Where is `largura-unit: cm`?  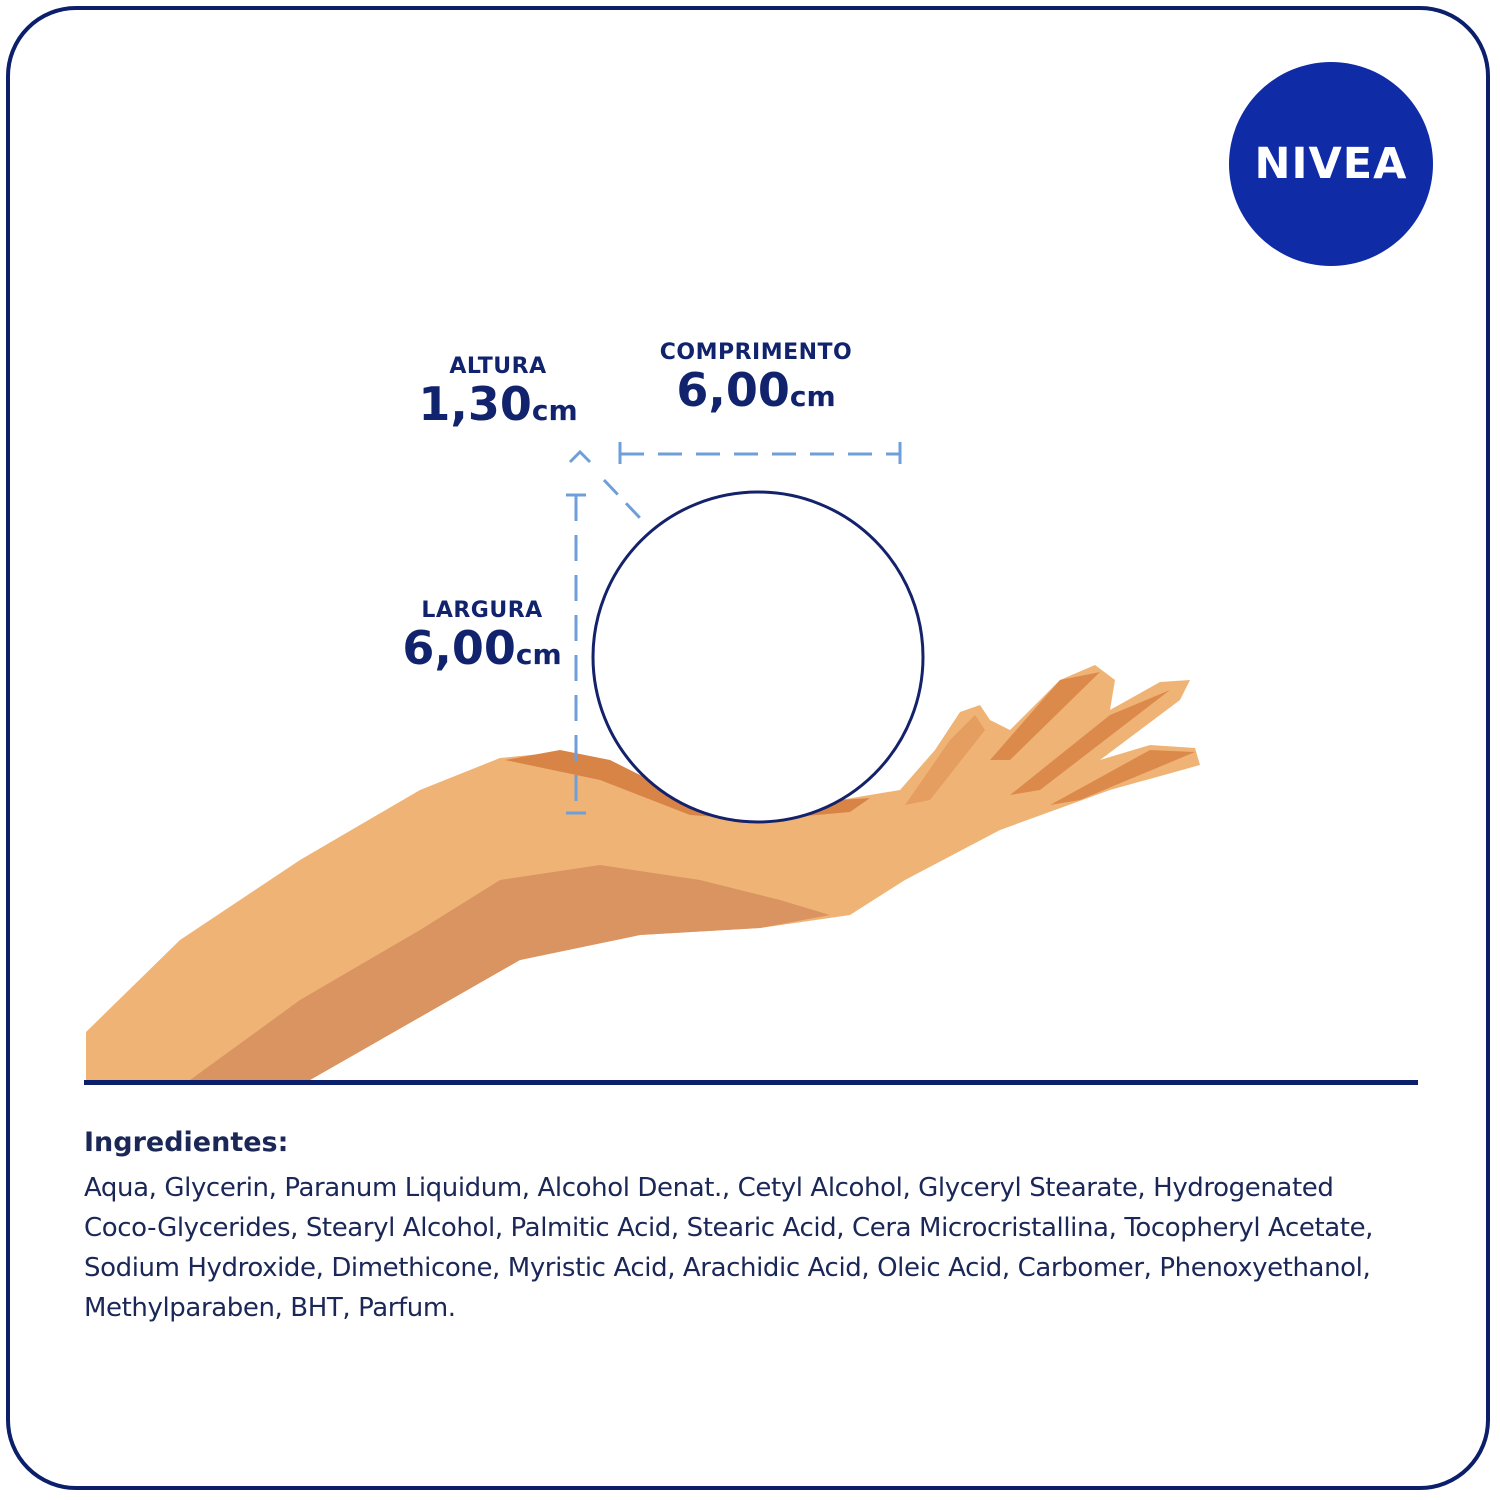 largura-unit: cm is located at coordinates (538, 654).